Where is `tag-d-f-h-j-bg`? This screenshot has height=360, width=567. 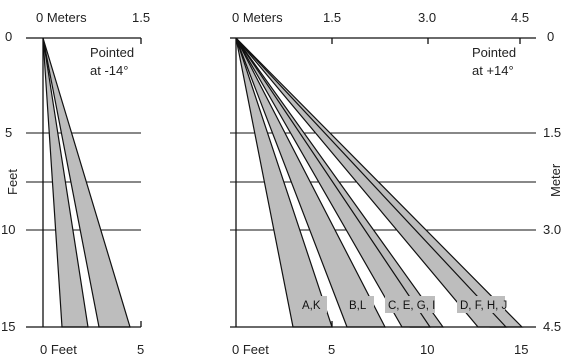
tag-d-f-h-j-bg is located at coordinates (481, 304).